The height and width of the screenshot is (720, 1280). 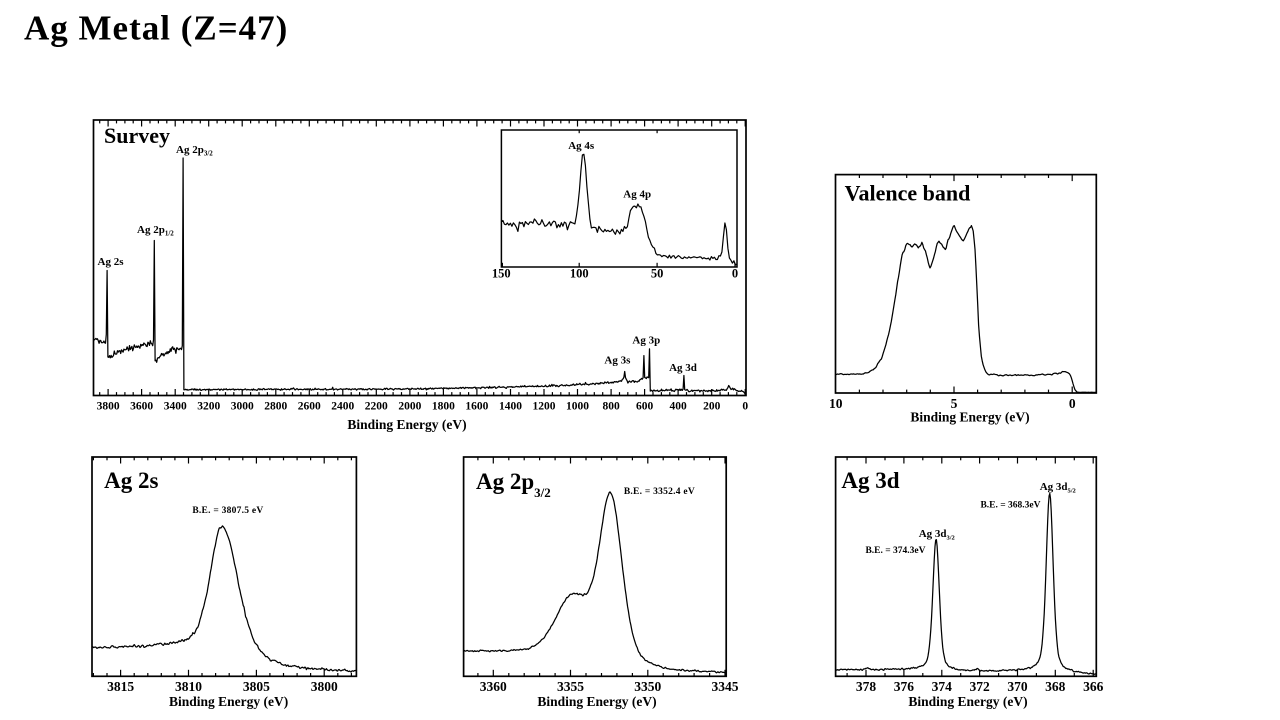 What do you see at coordinates (493, 686) in the screenshot?
I see `svg-text: 3360` at bounding box center [493, 686].